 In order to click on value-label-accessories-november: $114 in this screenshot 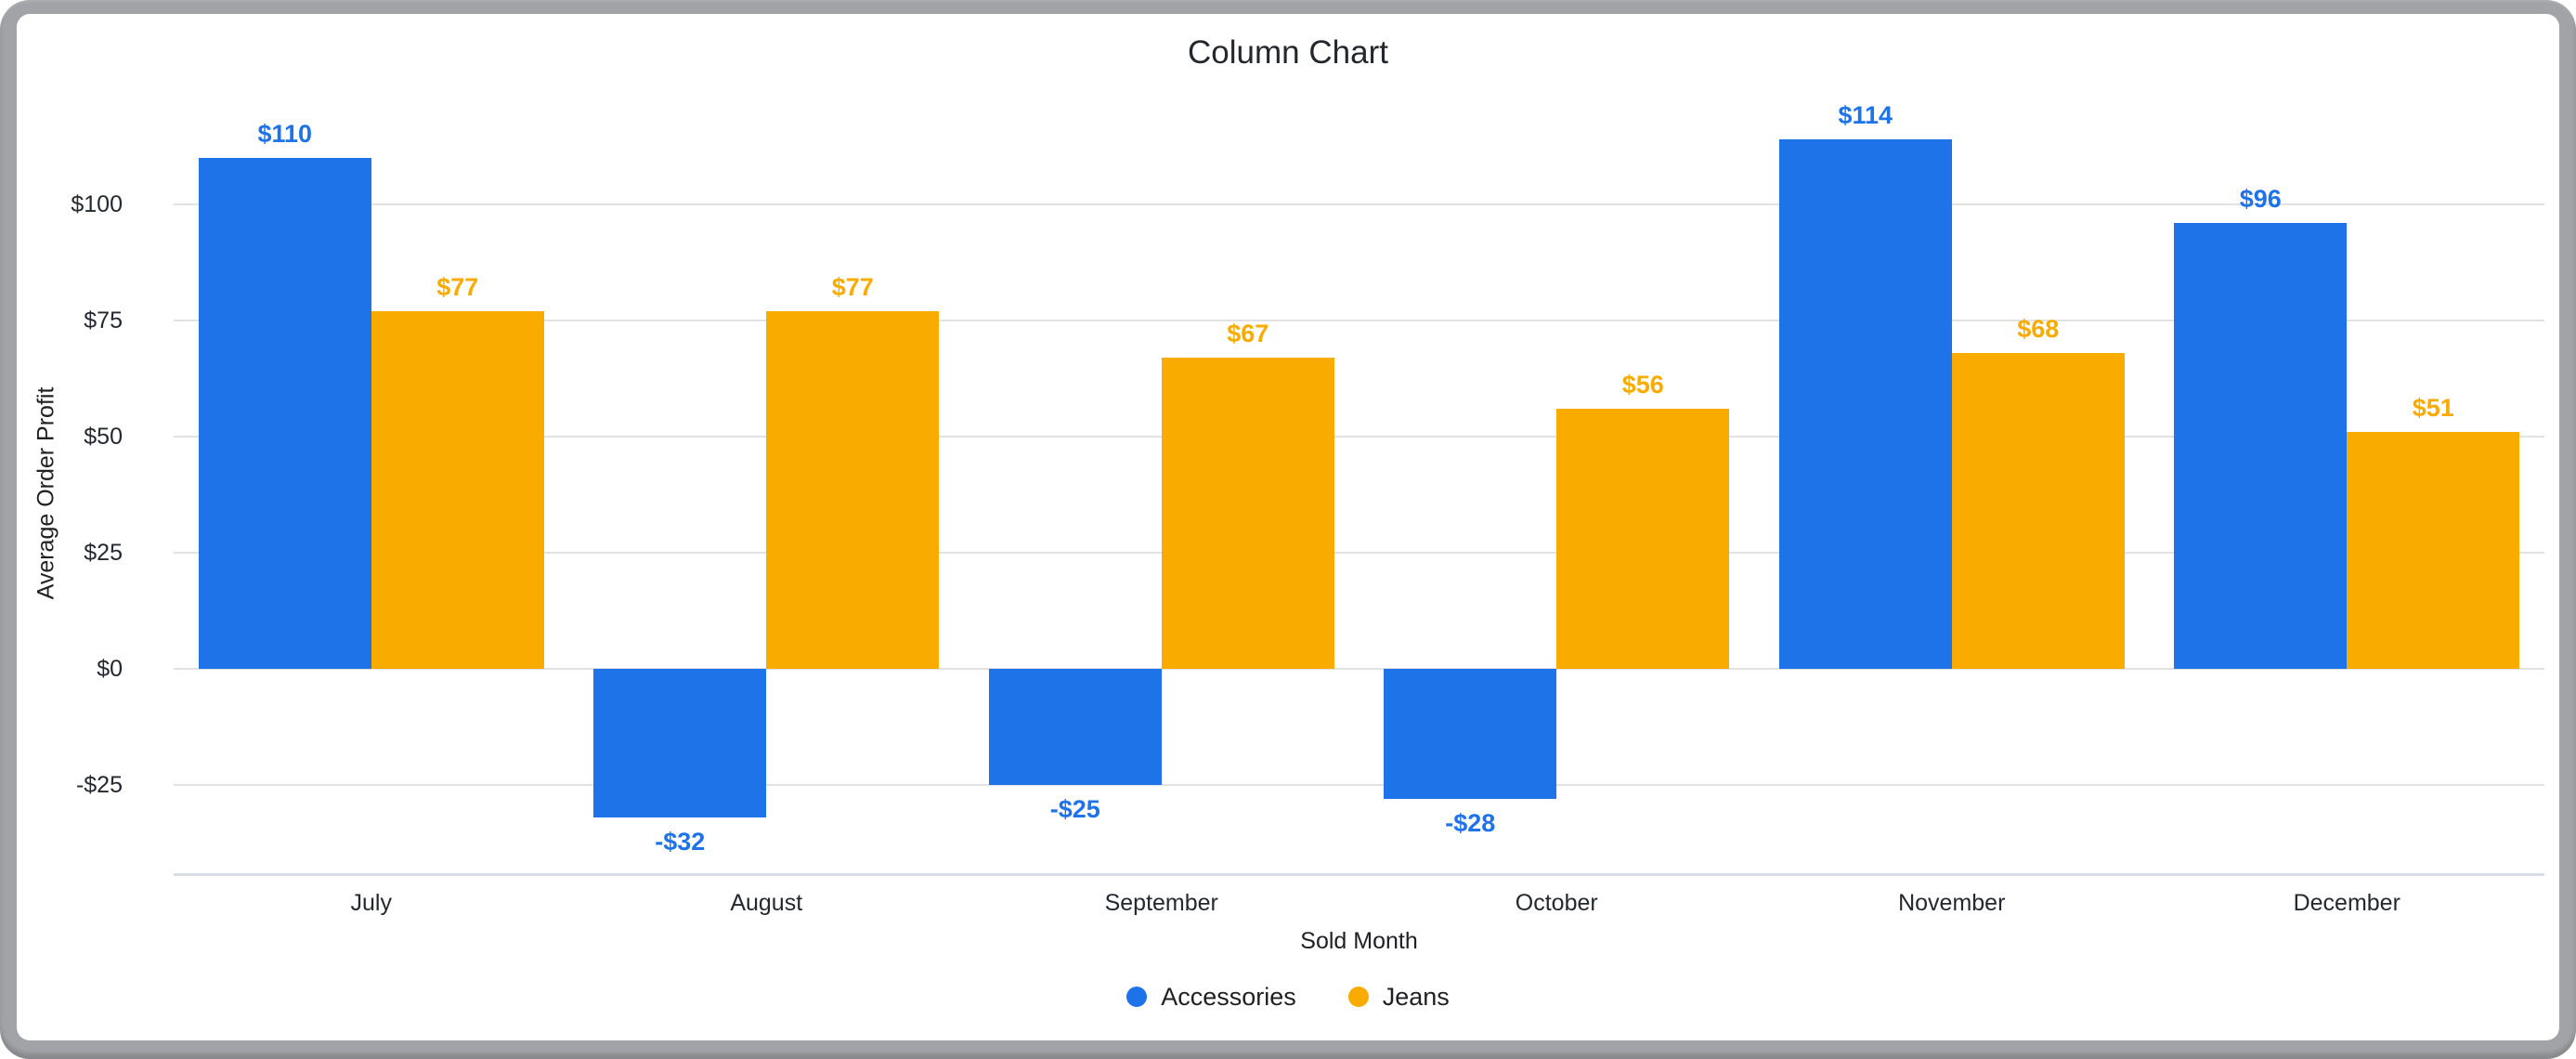, I will do `click(1866, 115)`.